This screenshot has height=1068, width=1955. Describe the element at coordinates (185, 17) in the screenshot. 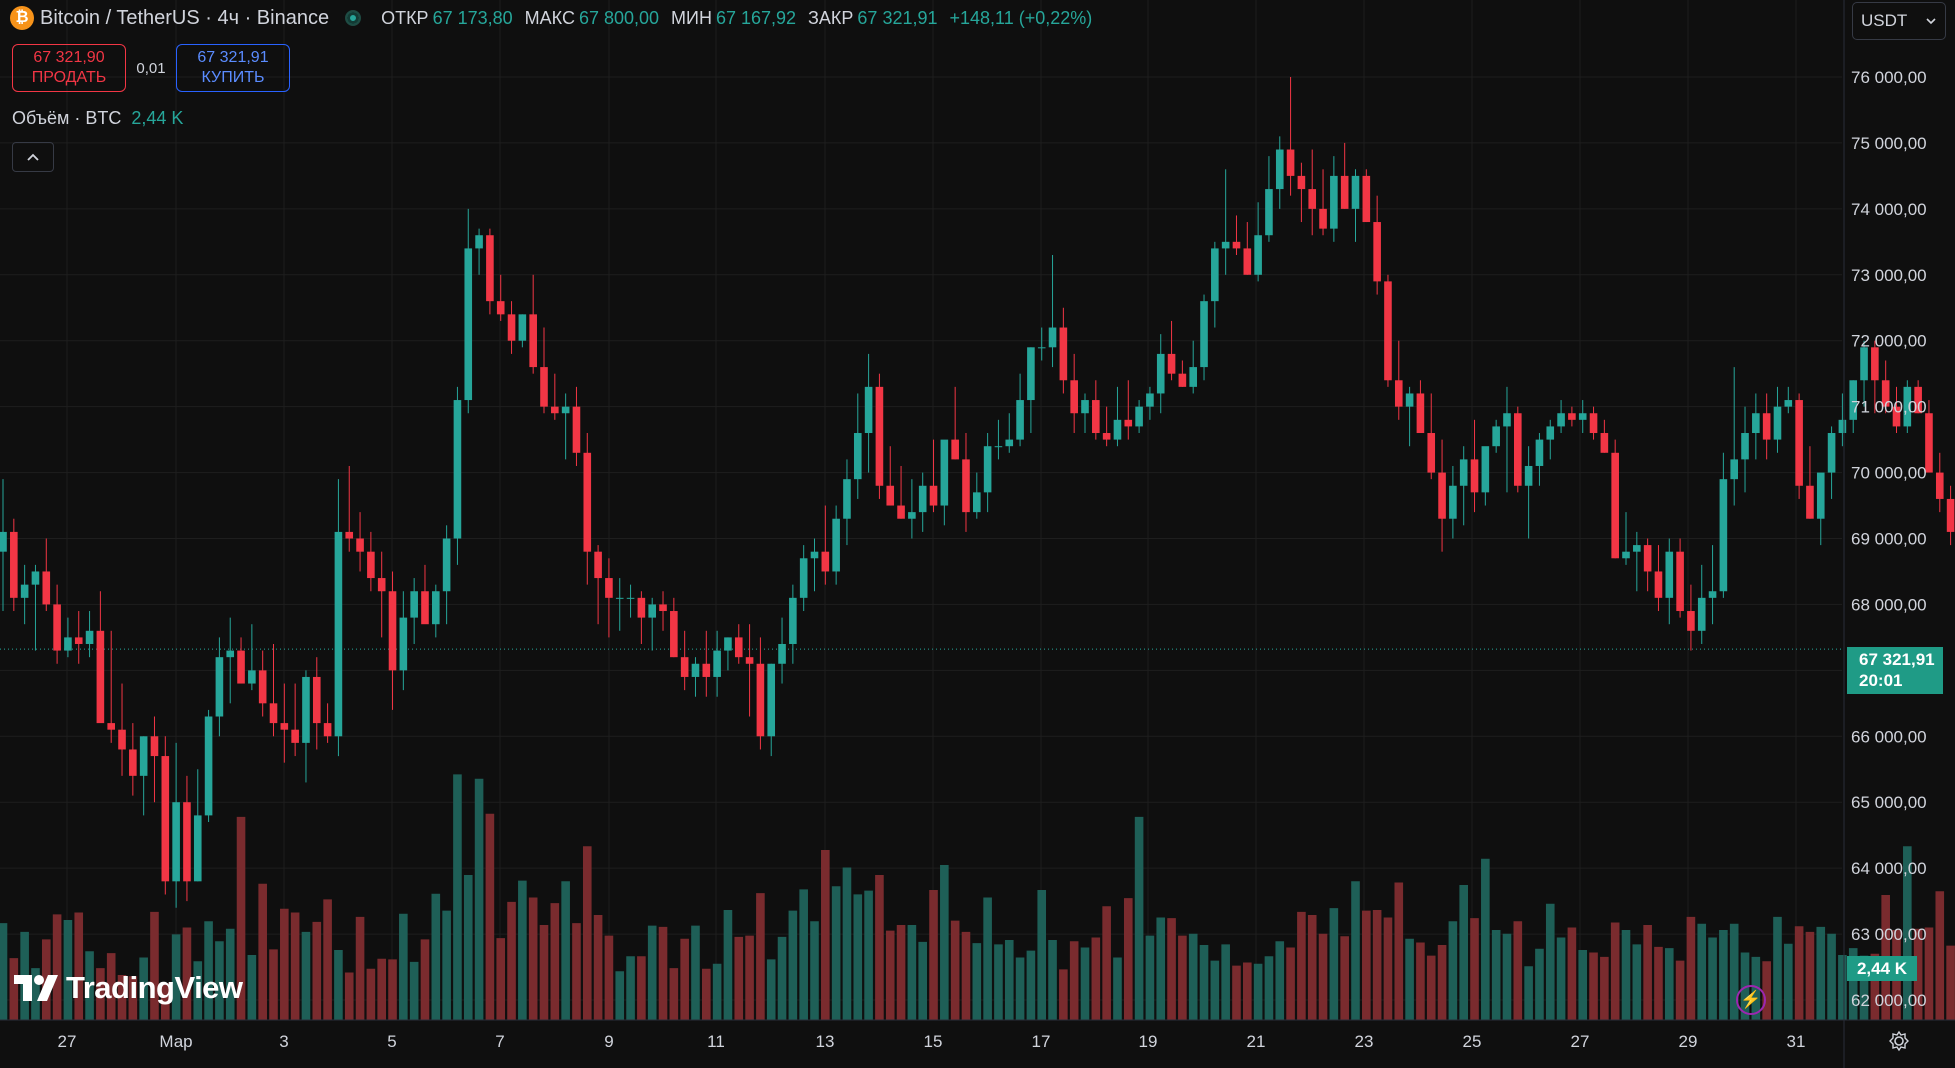

I see `symbol-title: Bitcoin / TetherUS · 4ч · Binance` at that location.